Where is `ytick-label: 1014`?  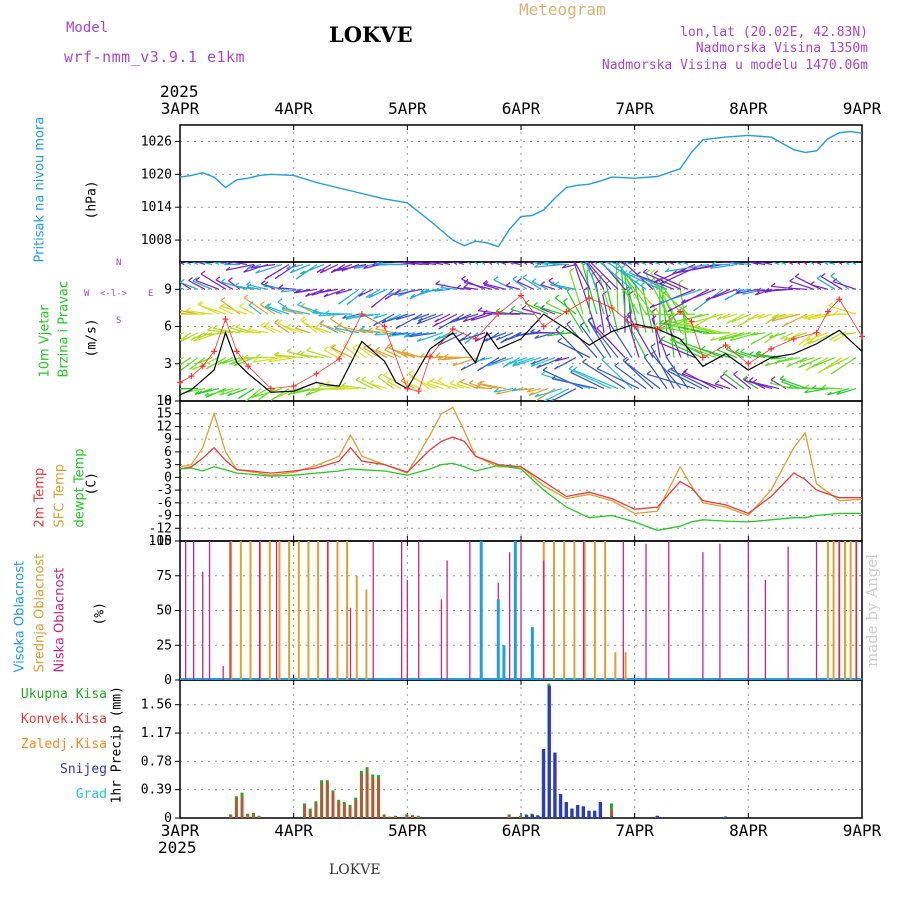
ytick-label: 1014 is located at coordinates (156, 207).